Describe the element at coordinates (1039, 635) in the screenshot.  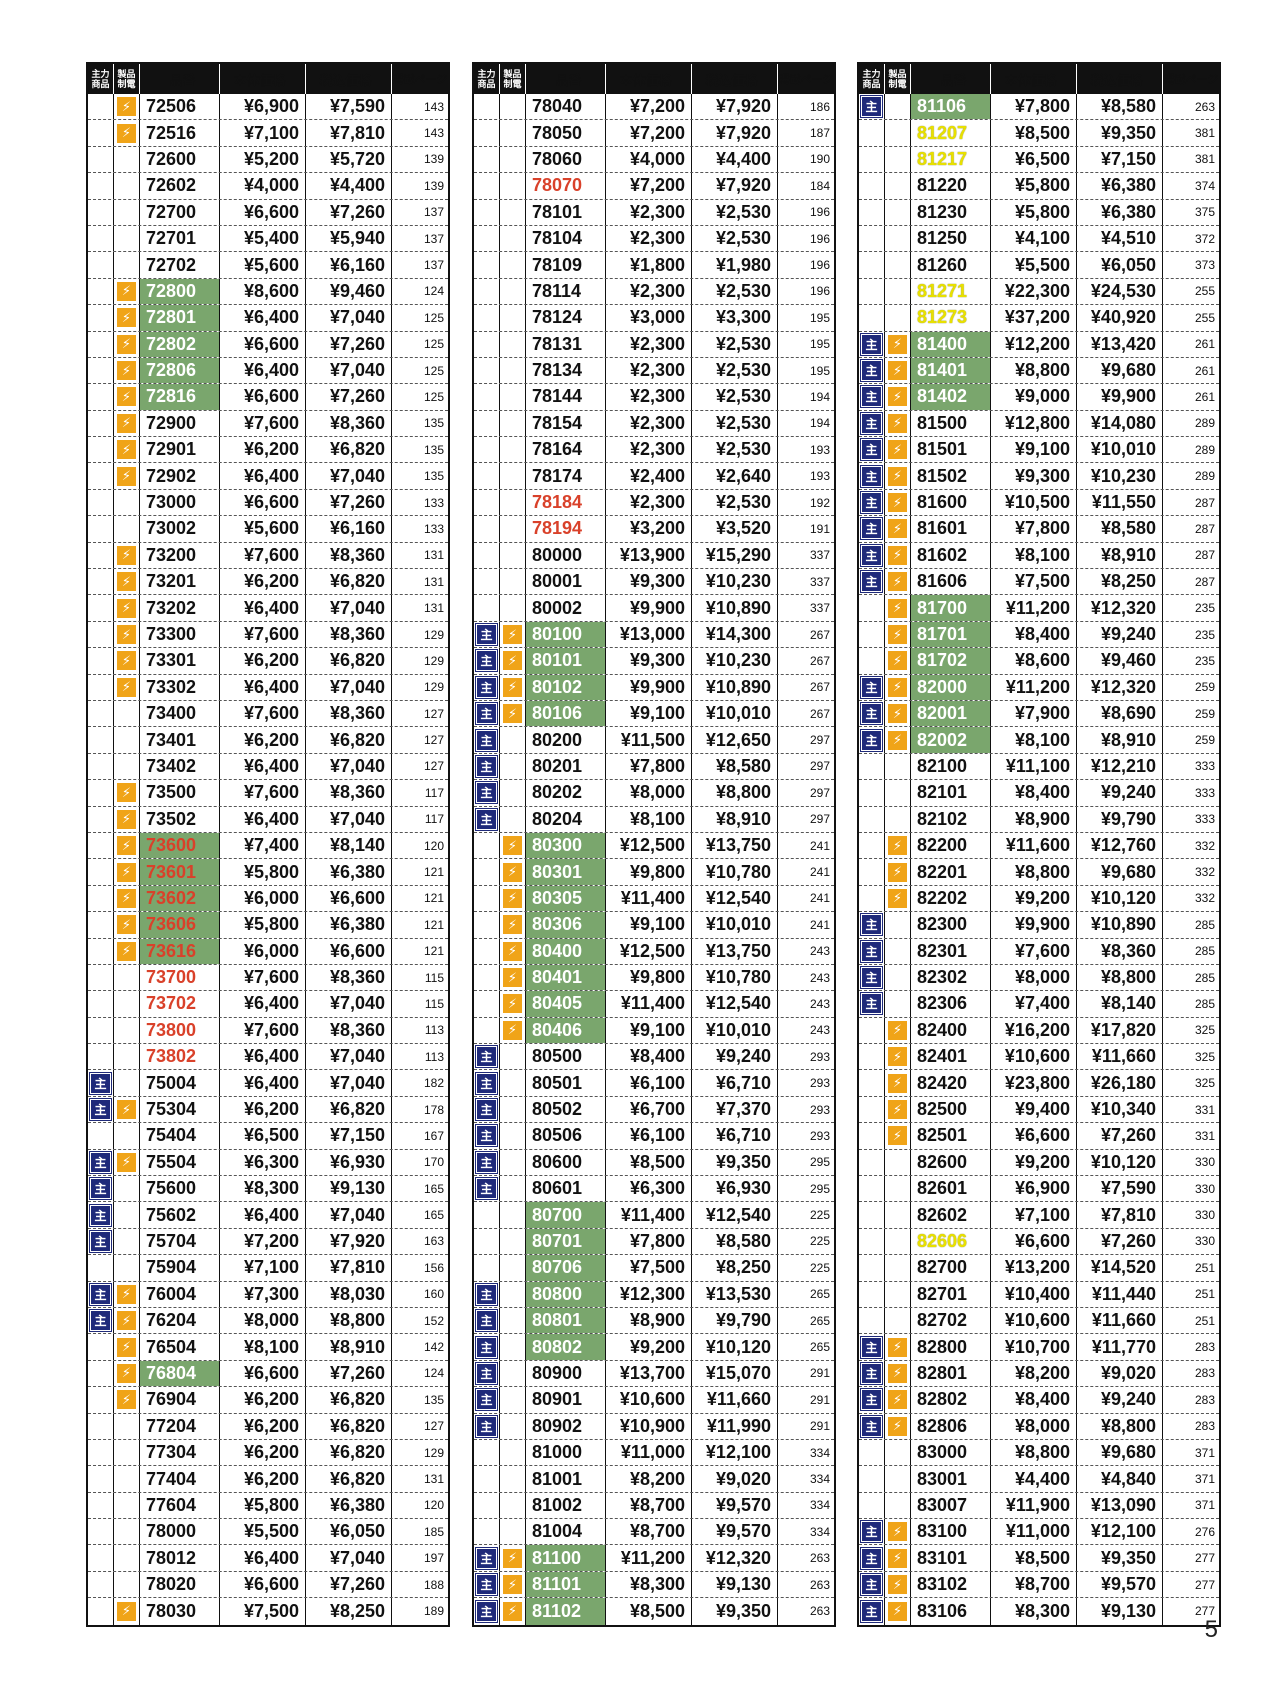
I see `table-row: ⚡ 81701 ¥8,400 ¥9,240 235` at that location.